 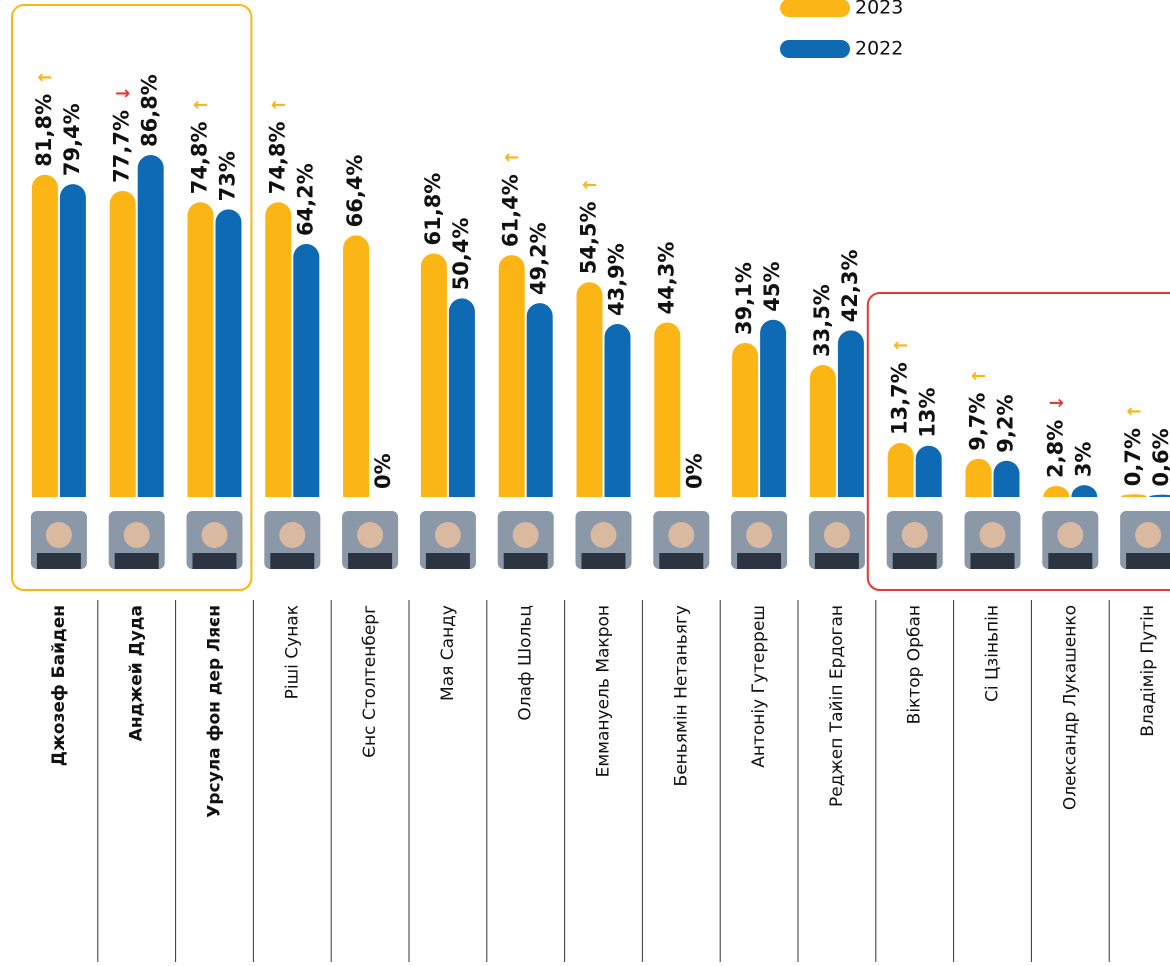 What do you see at coordinates (928, 413) in the screenshot?
I see `value-label: 13%` at bounding box center [928, 413].